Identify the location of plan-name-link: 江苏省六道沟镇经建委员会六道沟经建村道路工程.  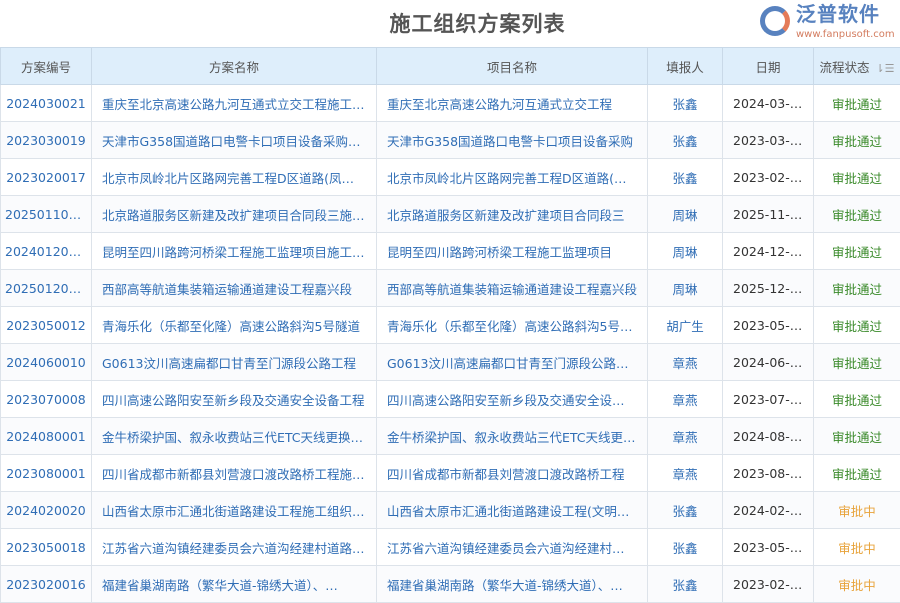
(234, 547).